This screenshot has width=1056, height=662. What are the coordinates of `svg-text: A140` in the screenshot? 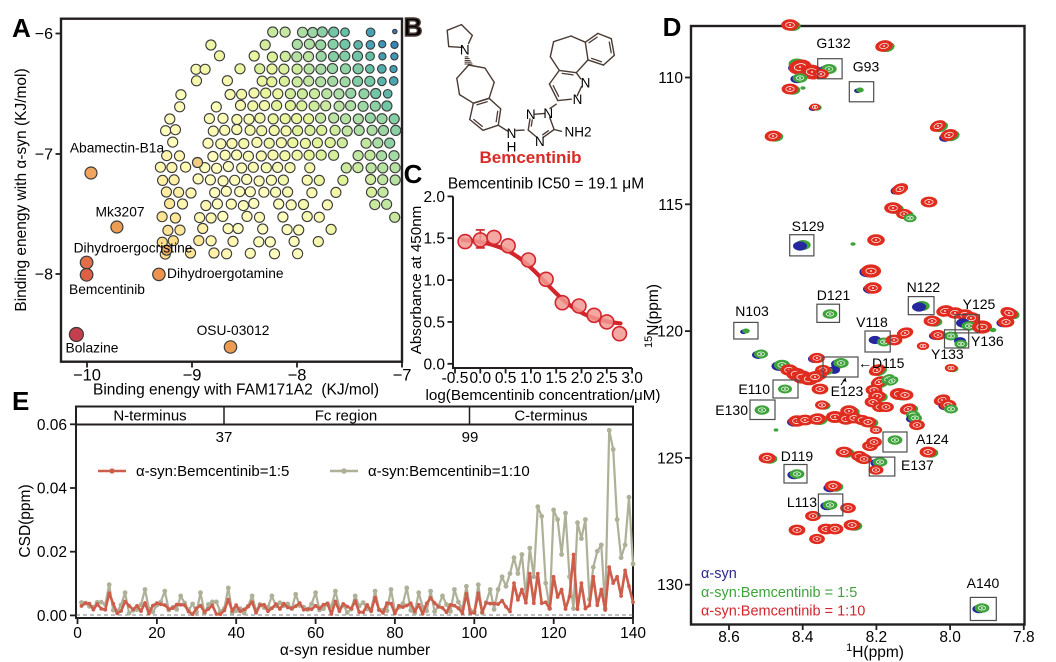 It's located at (983, 583).